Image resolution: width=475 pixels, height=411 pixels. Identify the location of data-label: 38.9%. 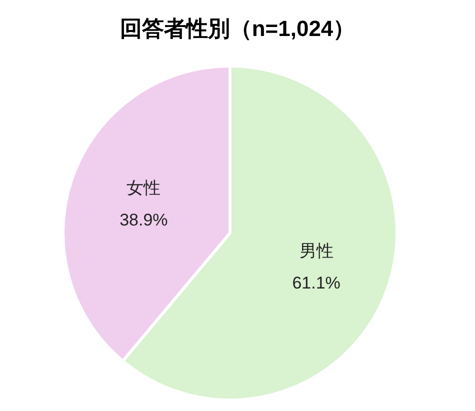
(144, 220).